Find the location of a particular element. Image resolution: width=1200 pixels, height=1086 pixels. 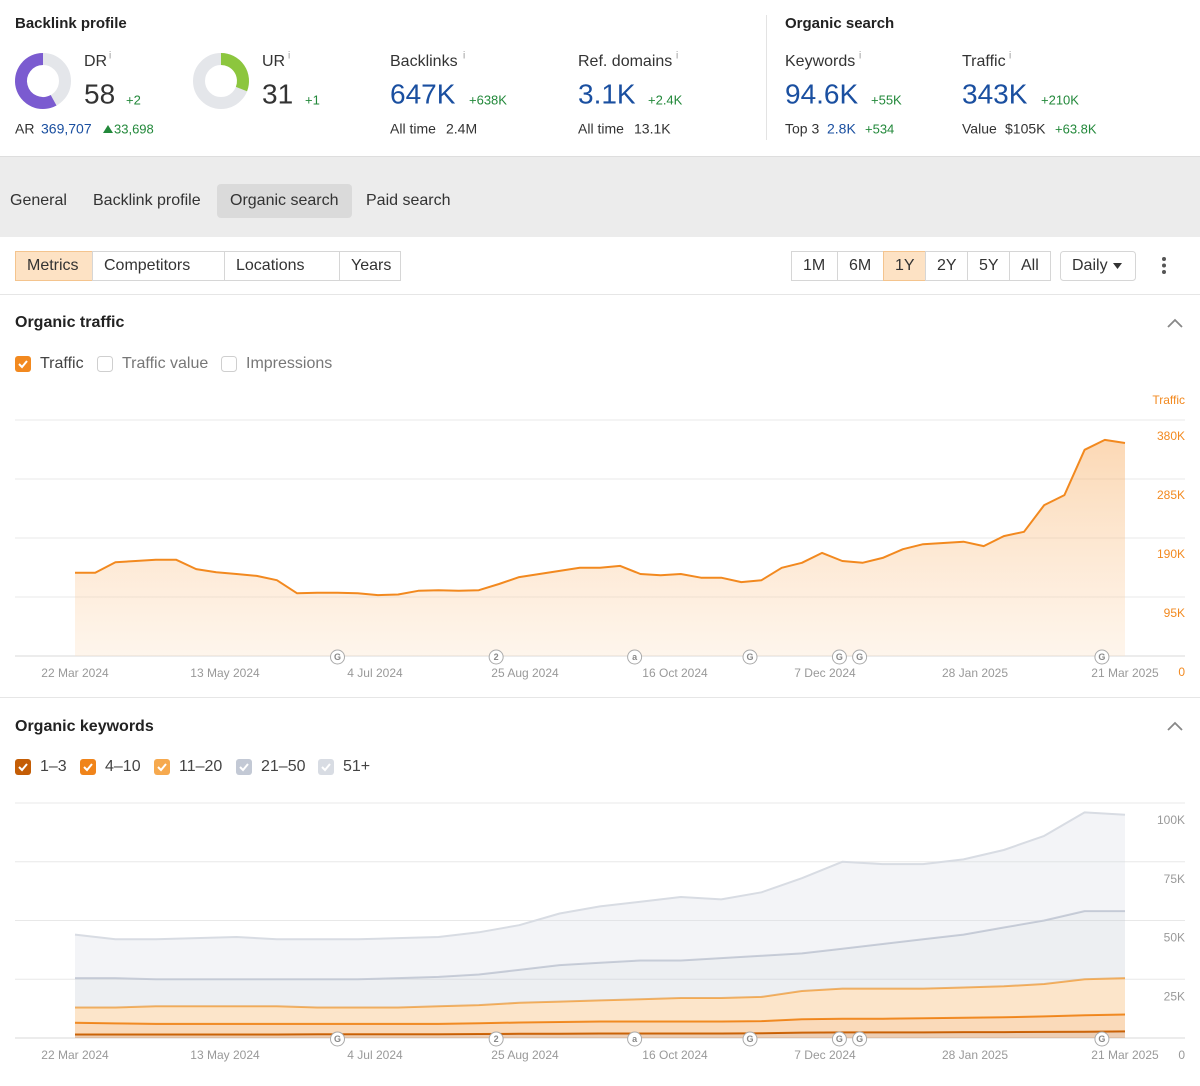

metric-label: UR is located at coordinates (273, 61).